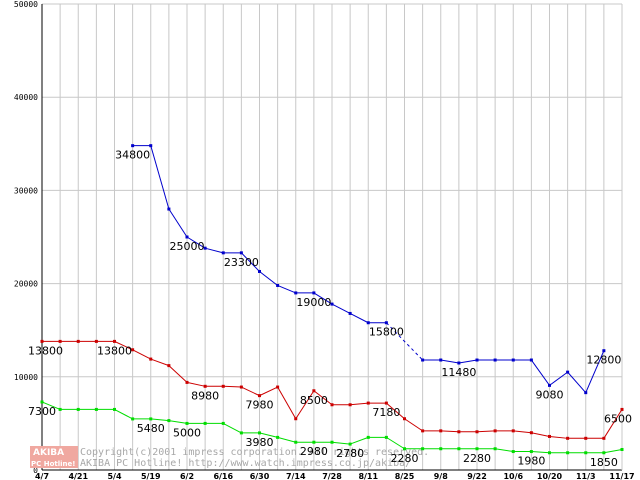 The height and width of the screenshot is (480, 640). What do you see at coordinates (35, 470) in the screenshot?
I see `y-tick-label: 0` at bounding box center [35, 470].